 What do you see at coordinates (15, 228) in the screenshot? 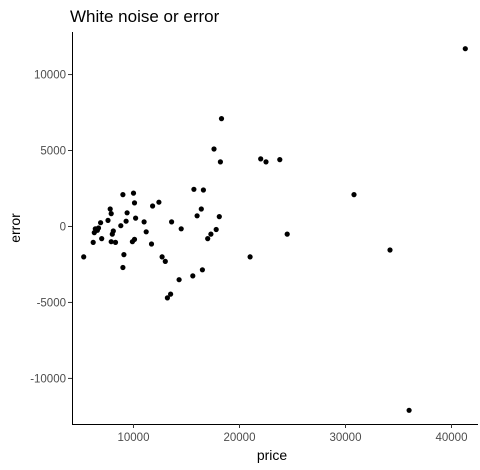
I see `y-axis-label: error` at bounding box center [15, 228].